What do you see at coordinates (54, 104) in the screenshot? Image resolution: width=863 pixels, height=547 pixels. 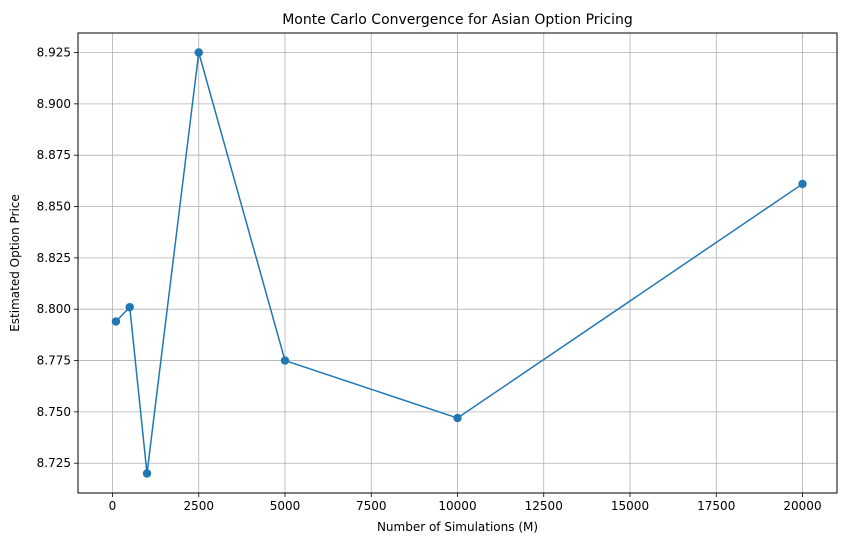 I see `y-tick-label: 8.900` at bounding box center [54, 104].